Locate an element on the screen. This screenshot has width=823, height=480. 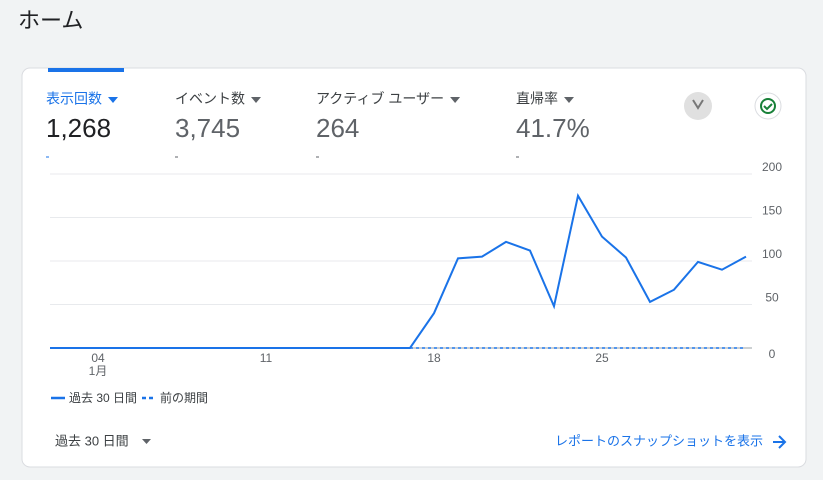
legend-label: 前の期間 is located at coordinates (184, 397).